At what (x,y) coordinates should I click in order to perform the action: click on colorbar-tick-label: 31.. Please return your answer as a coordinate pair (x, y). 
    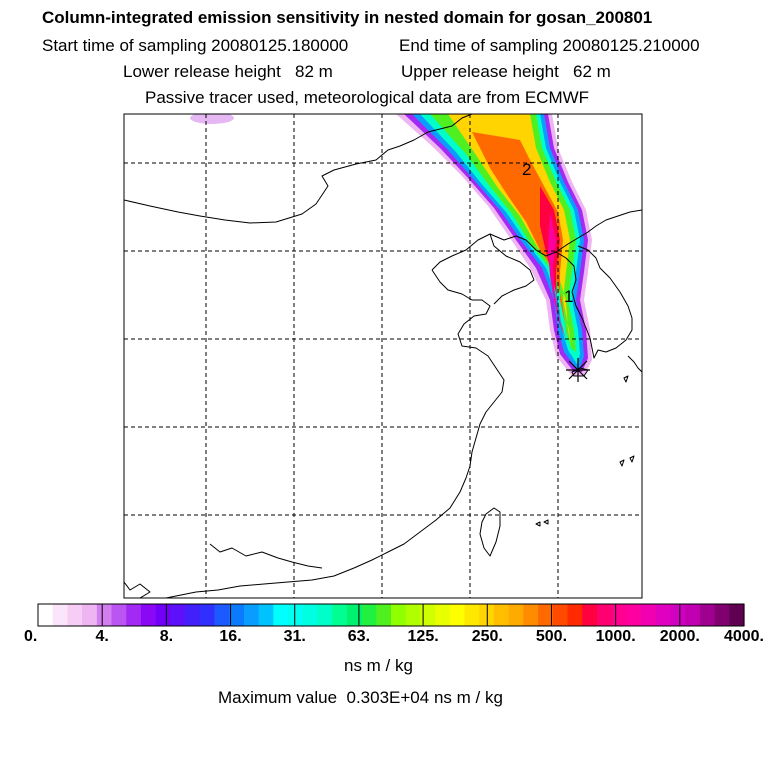
    Looking at the image, I should click on (294, 636).